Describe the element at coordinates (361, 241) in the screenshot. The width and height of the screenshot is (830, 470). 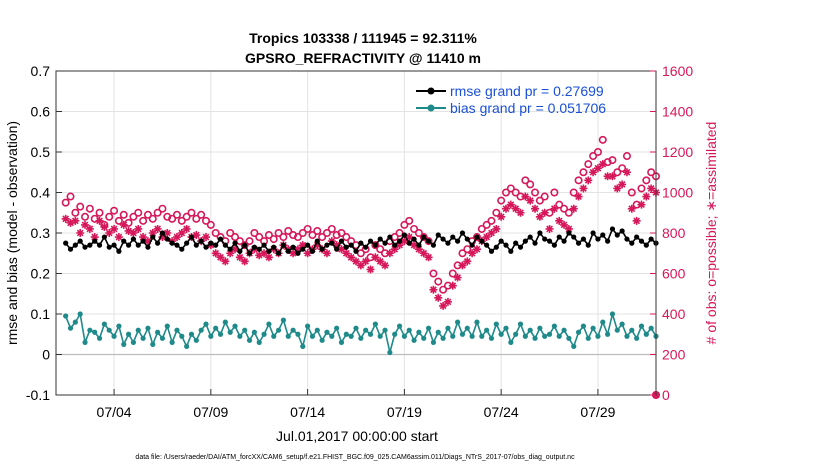
I see `series-rmse` at that location.